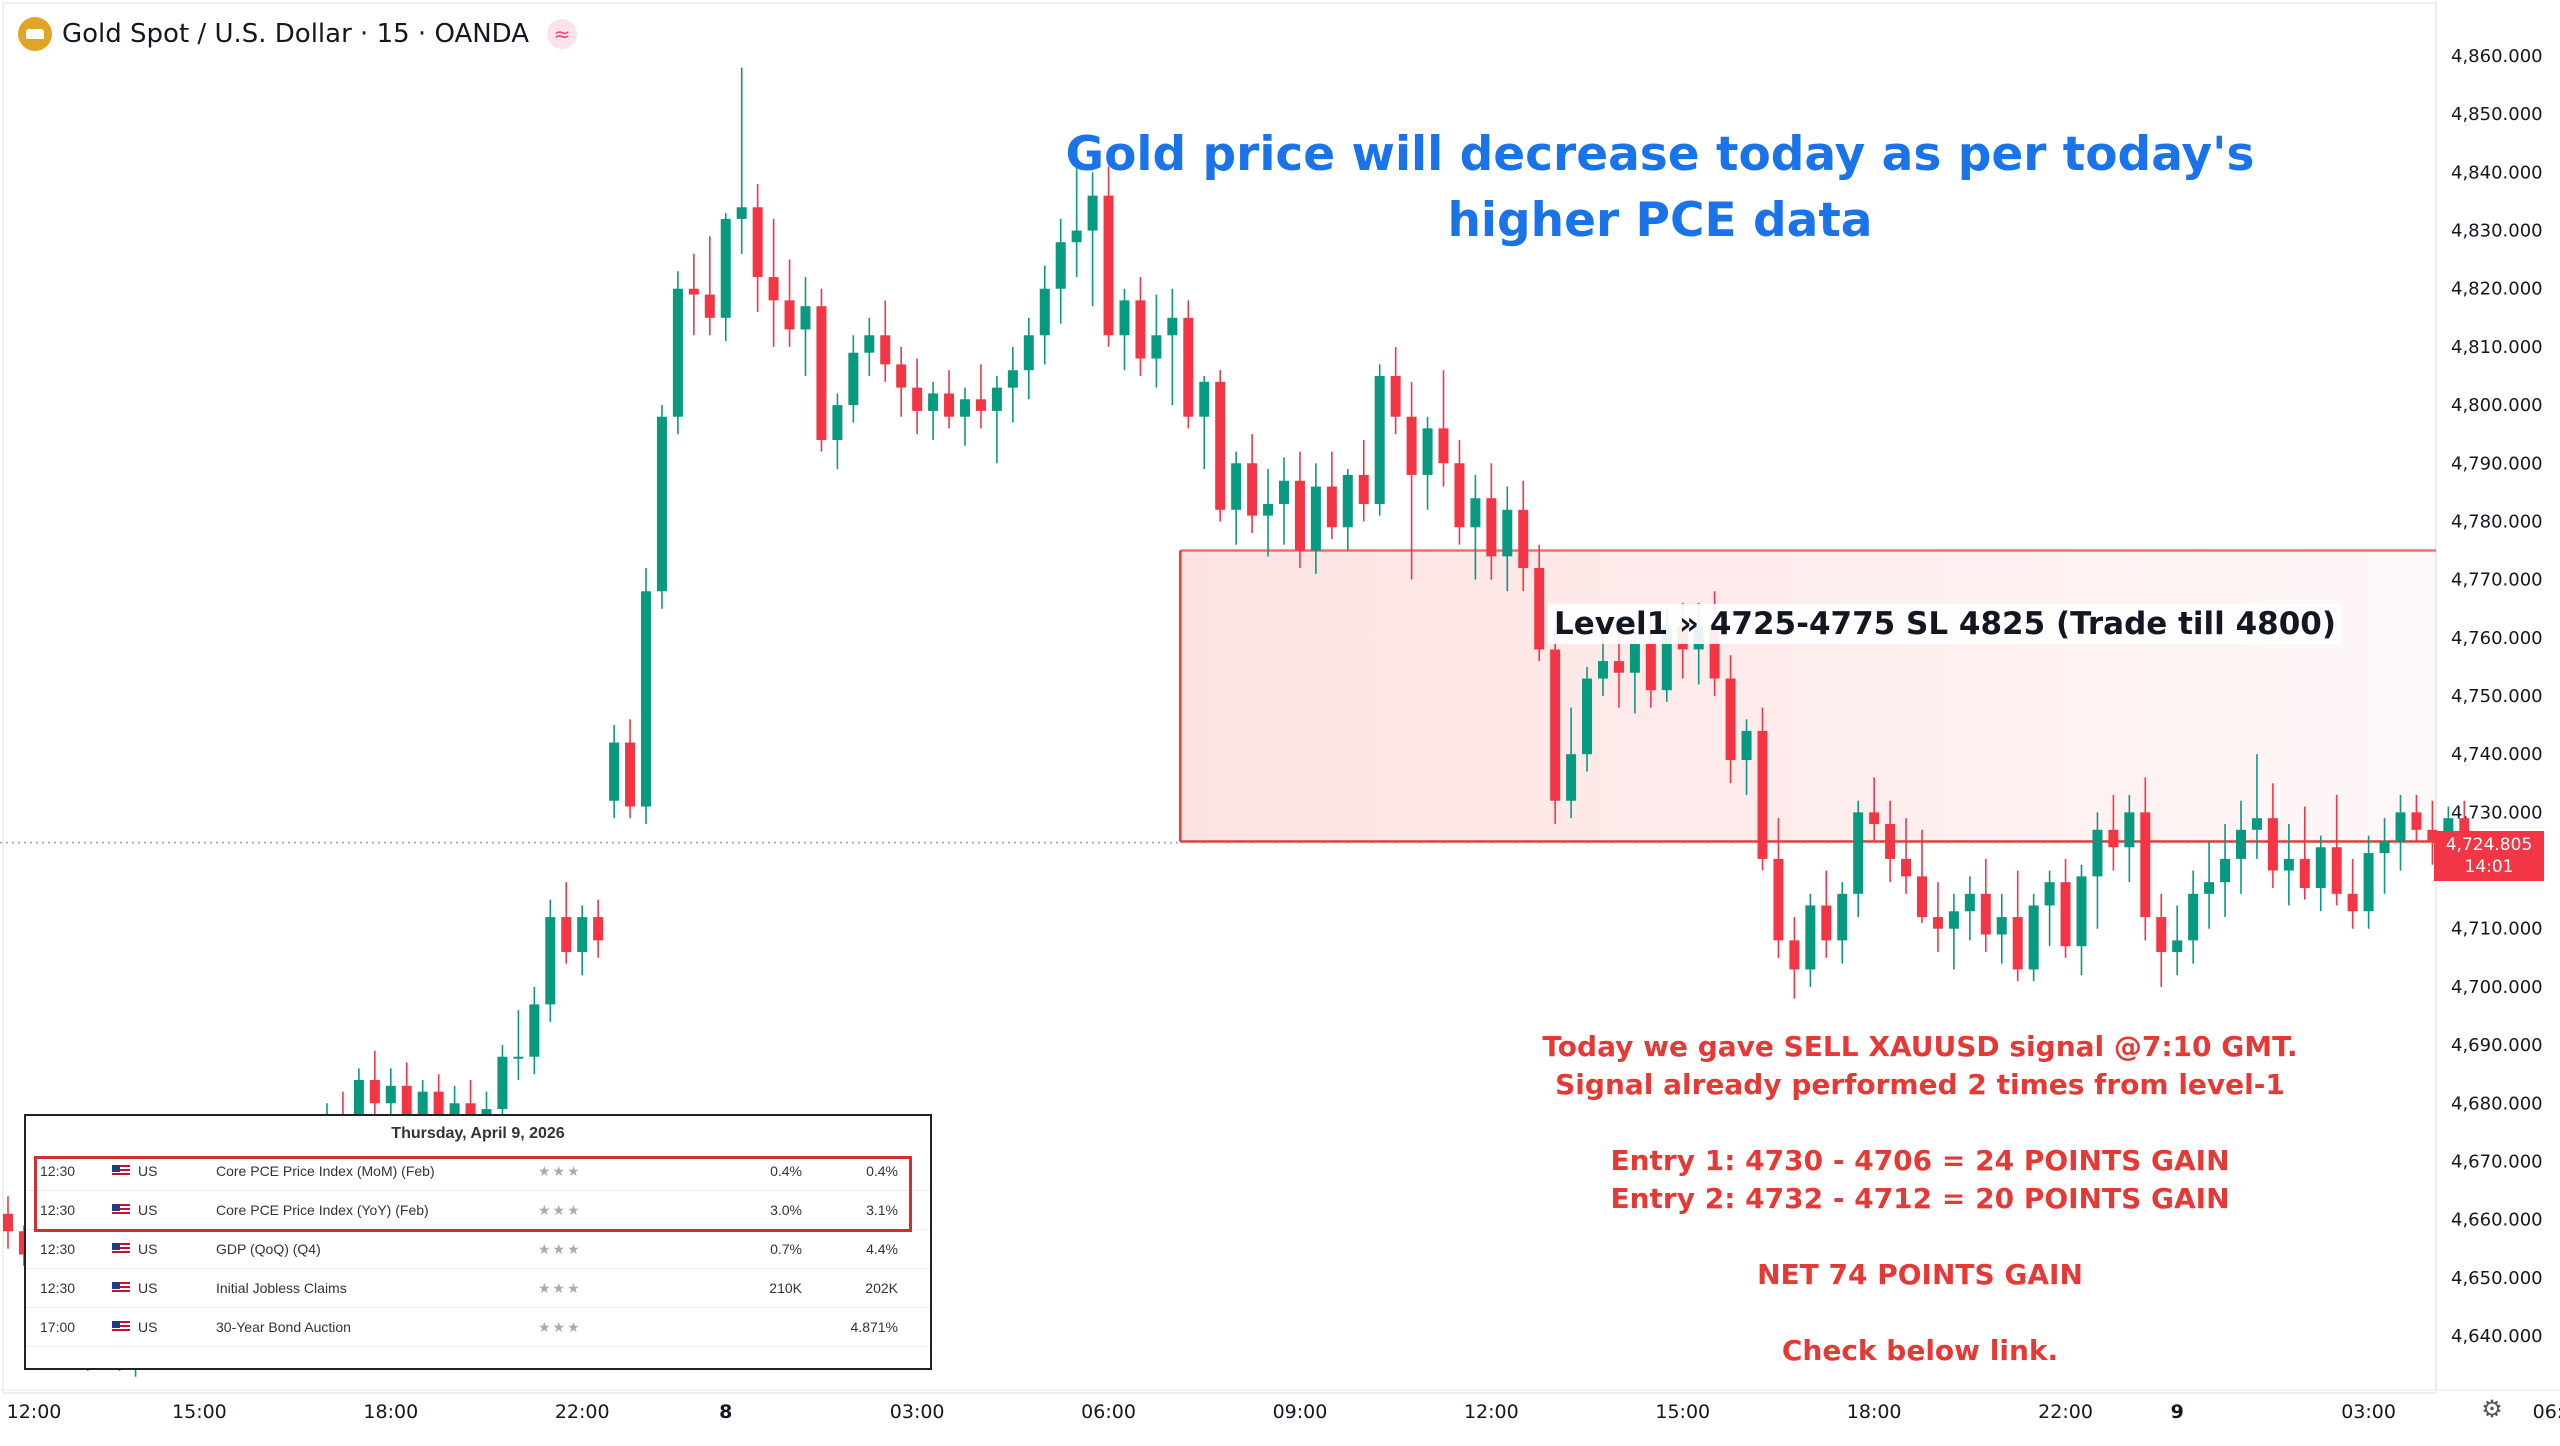 This screenshot has height=1446, width=2560. Describe the element at coordinates (2497, 812) in the screenshot. I see `y-tick-label: 4,730.000` at that location.